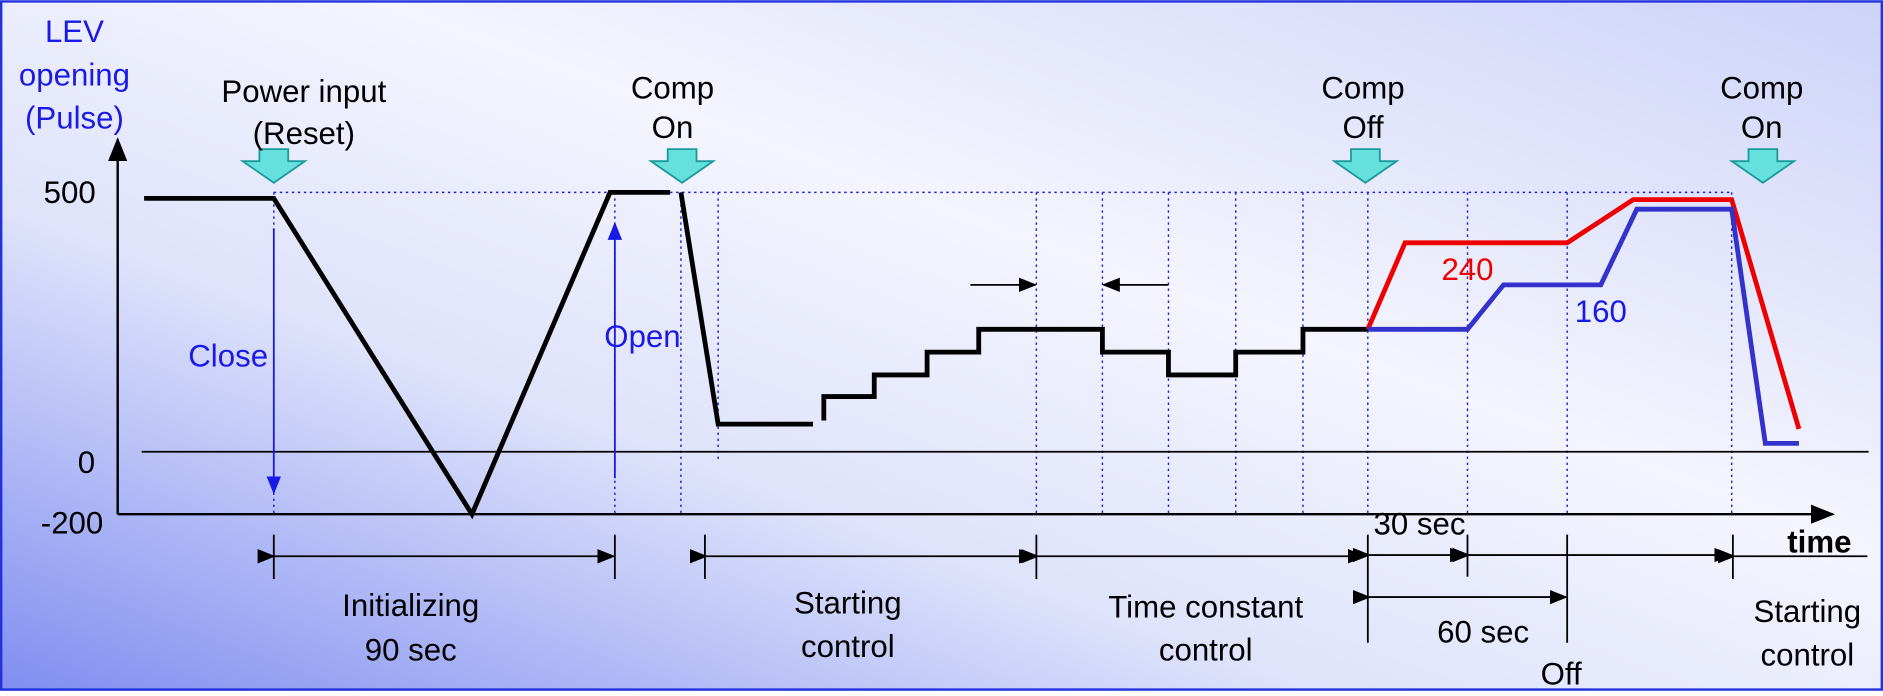 The height and width of the screenshot is (696, 1883). Describe the element at coordinates (228, 355) in the screenshot. I see `close-label: Close` at that location.